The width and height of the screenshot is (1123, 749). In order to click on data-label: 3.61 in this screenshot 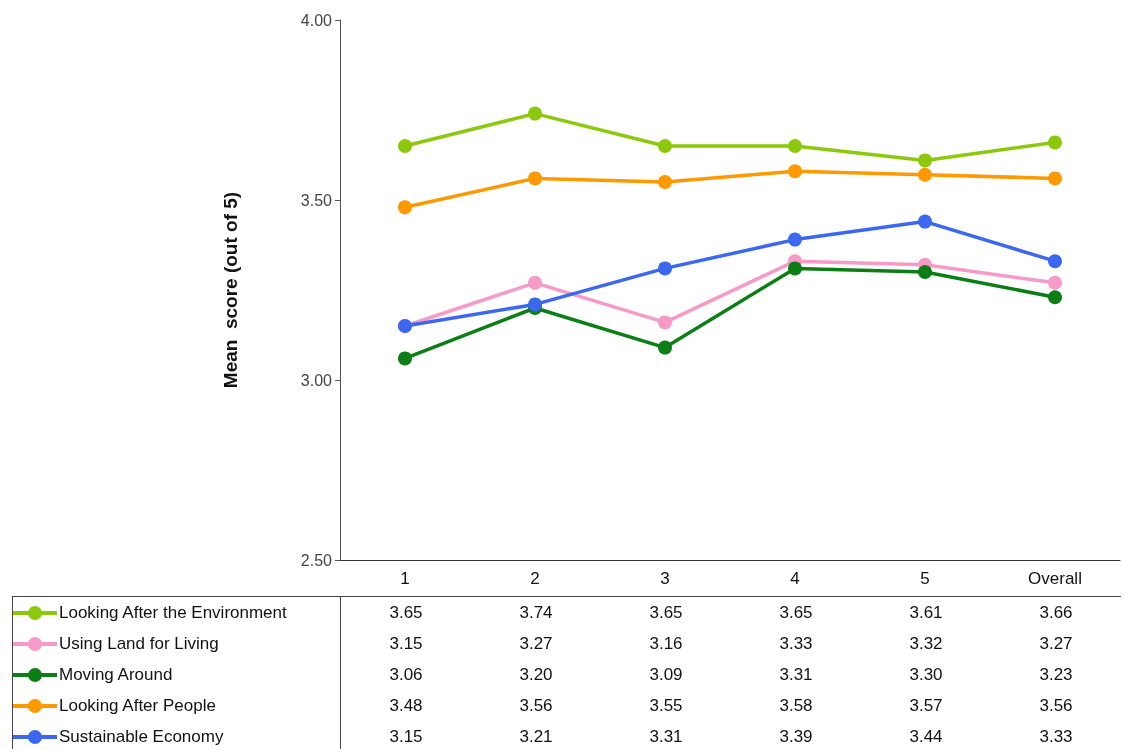, I will do `click(926, 612)`.